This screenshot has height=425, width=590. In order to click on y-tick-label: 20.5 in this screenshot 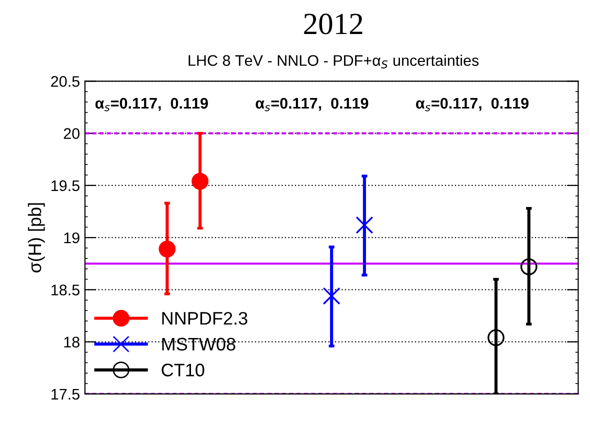, I will do `click(65, 81)`.